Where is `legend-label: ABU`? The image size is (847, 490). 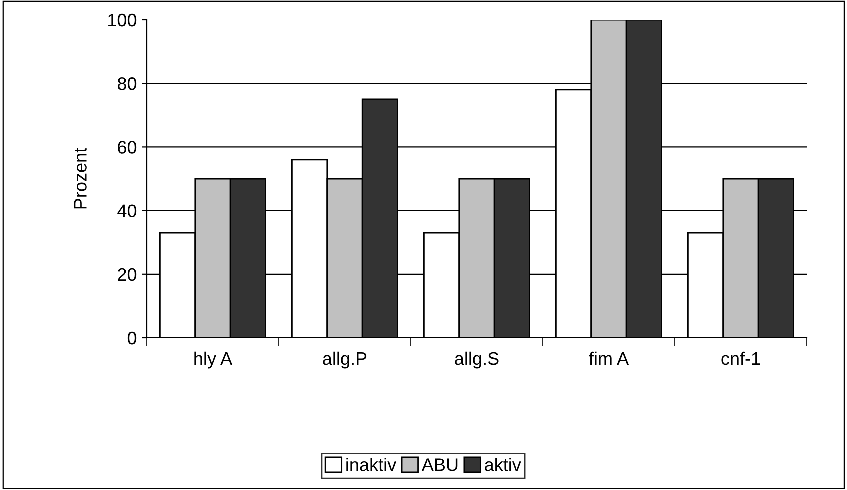 legend-label: ABU is located at coordinates (440, 465).